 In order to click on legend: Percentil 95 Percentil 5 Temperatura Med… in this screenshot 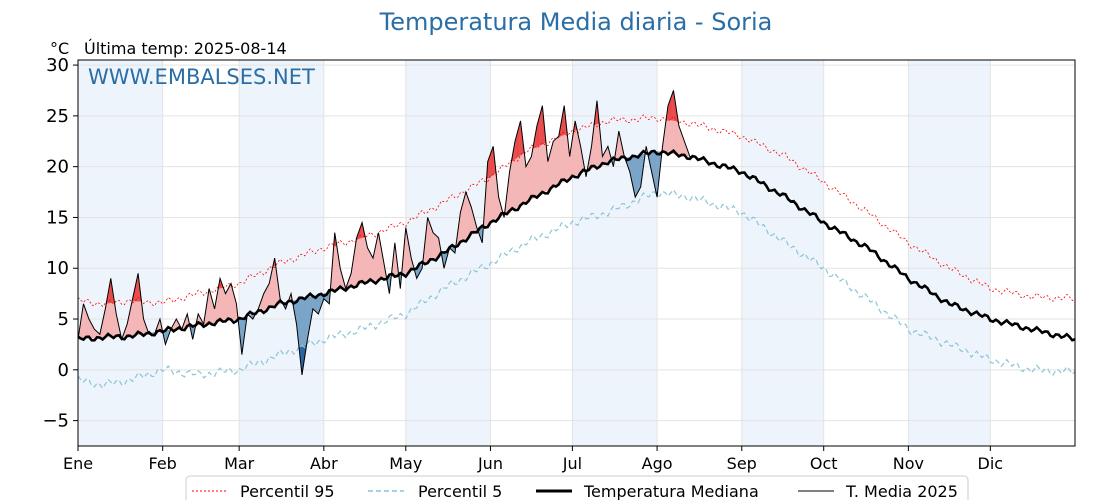, I will do `click(577, 488)`.